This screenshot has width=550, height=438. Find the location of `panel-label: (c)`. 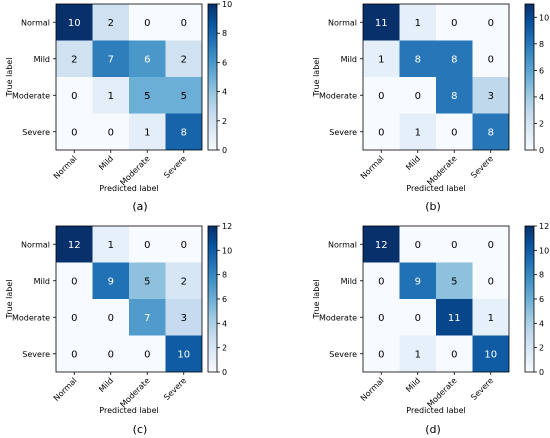

panel-label: (c) is located at coordinates (140, 429).